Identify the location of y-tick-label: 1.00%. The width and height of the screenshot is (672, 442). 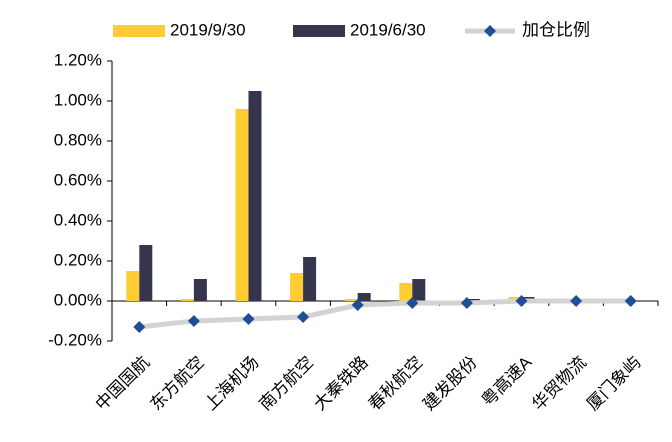
(78, 99).